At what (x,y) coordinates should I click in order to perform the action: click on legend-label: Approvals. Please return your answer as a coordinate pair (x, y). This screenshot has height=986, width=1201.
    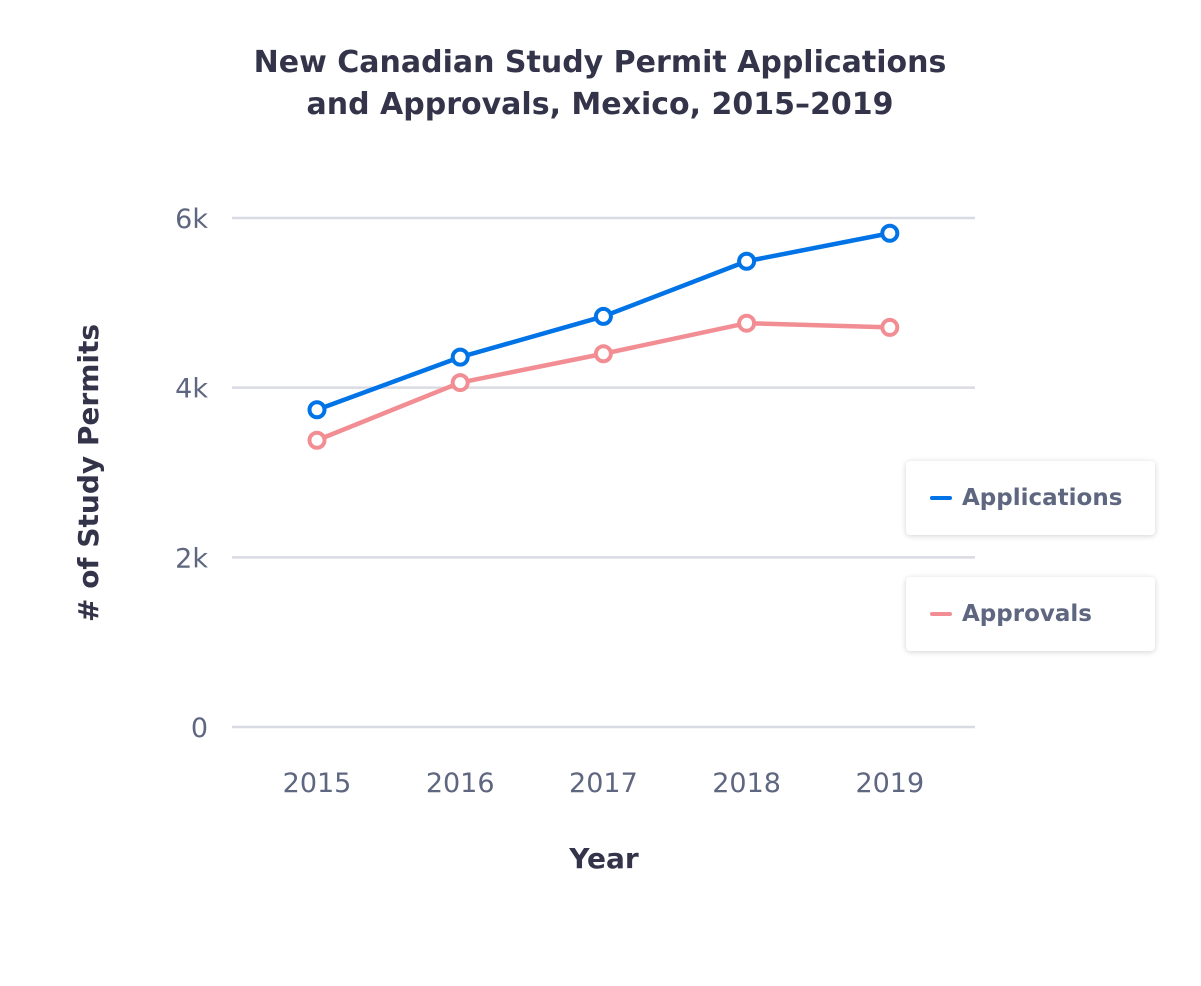
    Looking at the image, I should click on (1027, 614).